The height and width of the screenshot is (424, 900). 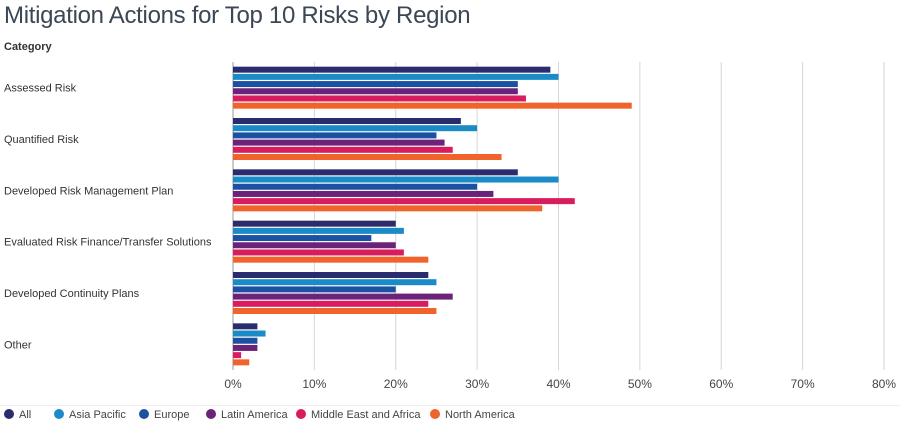 I want to click on legend-label: All, so click(x=25, y=415).